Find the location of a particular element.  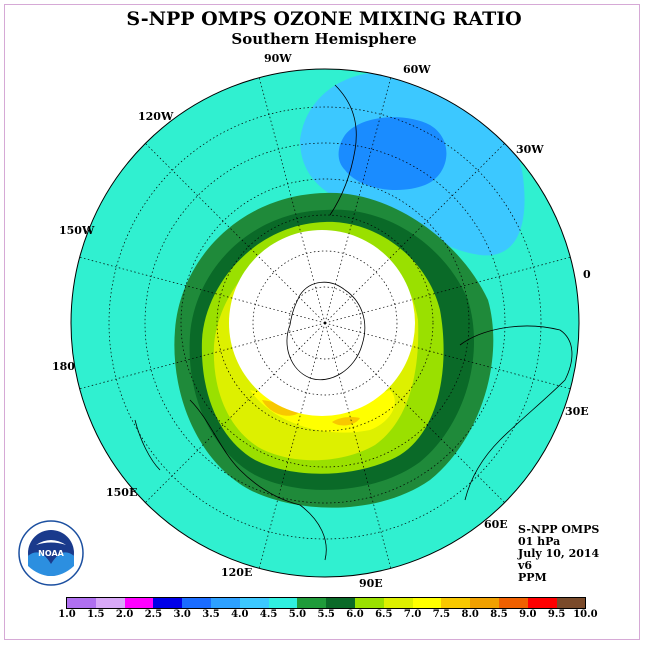

colorbar-tick-label: 5.0 is located at coordinates (297, 614).